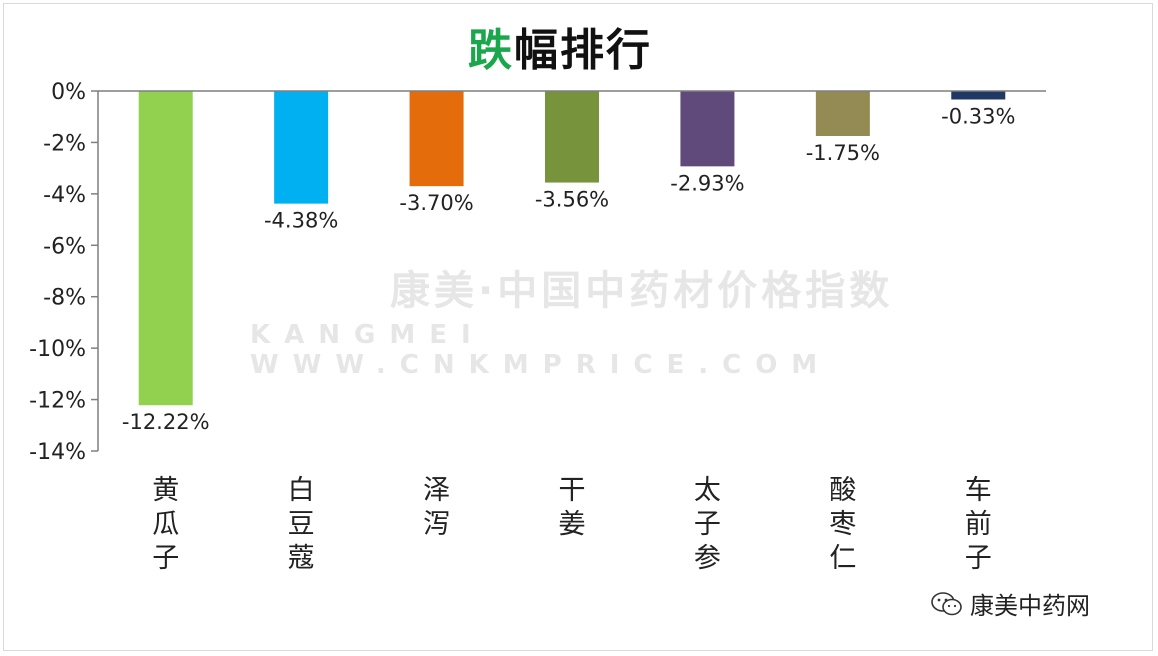 The height and width of the screenshot is (656, 1158). Describe the element at coordinates (436, 507) in the screenshot. I see `category-label: 泽泻` at that location.